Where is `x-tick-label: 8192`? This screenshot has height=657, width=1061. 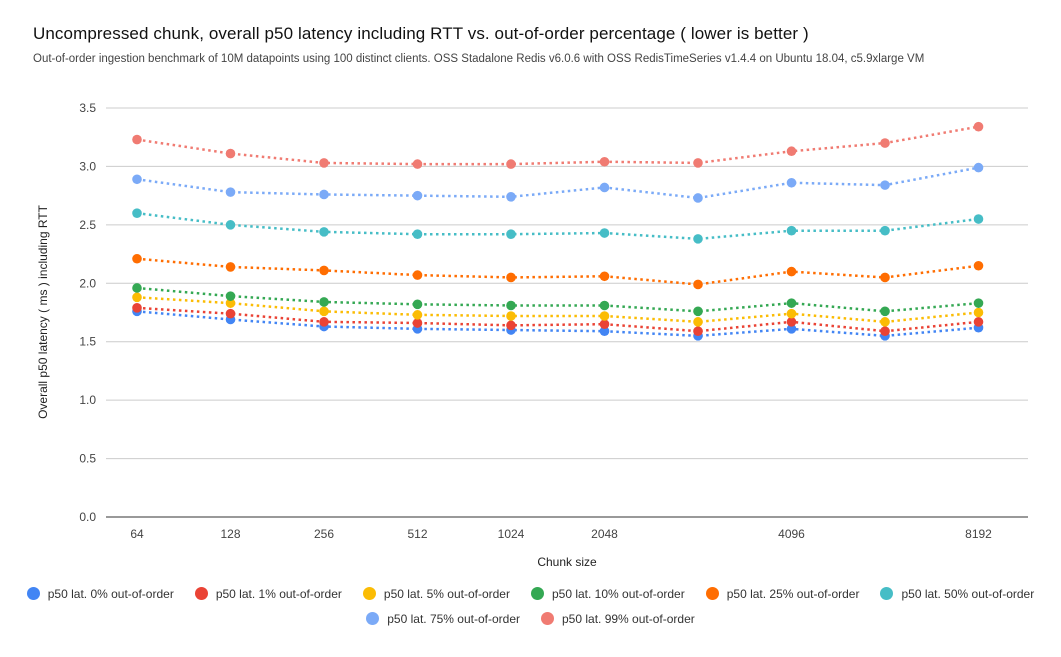
x-tick-label: 8192 is located at coordinates (978, 534).